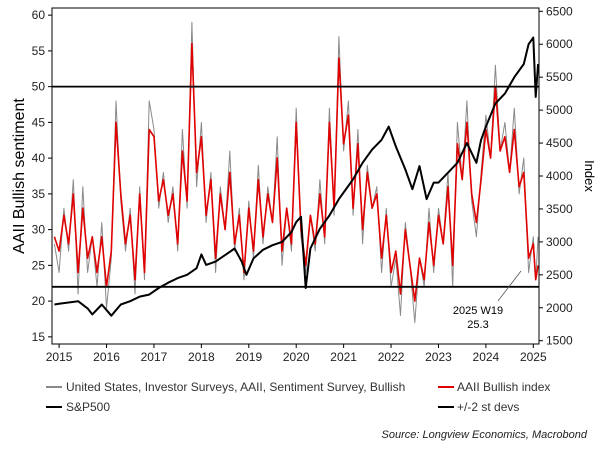 Image resolution: width=605 pixels, height=454 pixels. What do you see at coordinates (559, 77) in the screenshot?
I see `right-tick-label: 5500` at bounding box center [559, 77].